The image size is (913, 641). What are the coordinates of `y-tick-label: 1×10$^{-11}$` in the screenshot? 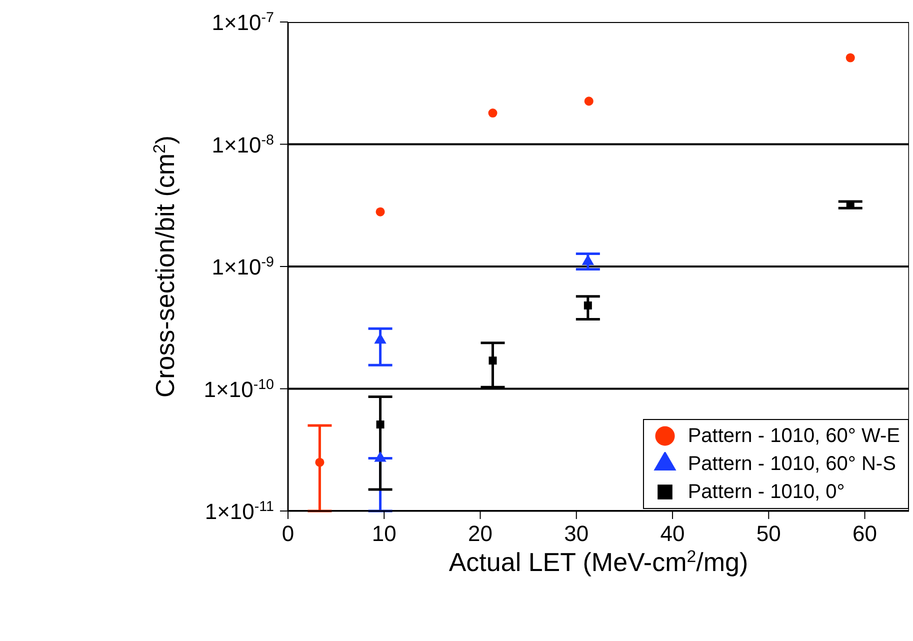 It's located at (239, 511).